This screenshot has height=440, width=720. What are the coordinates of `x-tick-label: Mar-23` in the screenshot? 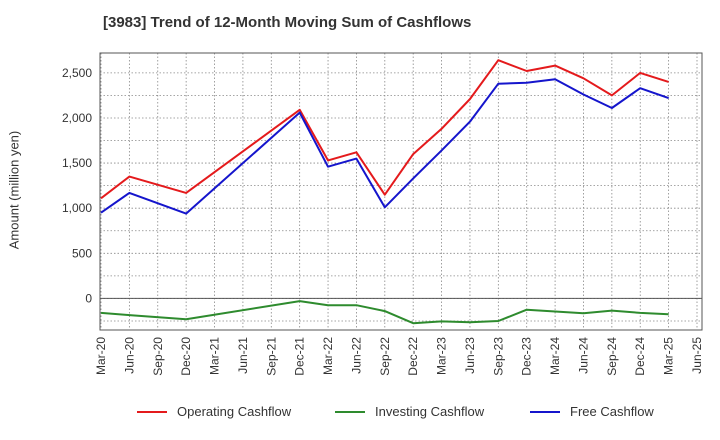 It's located at (442, 356).